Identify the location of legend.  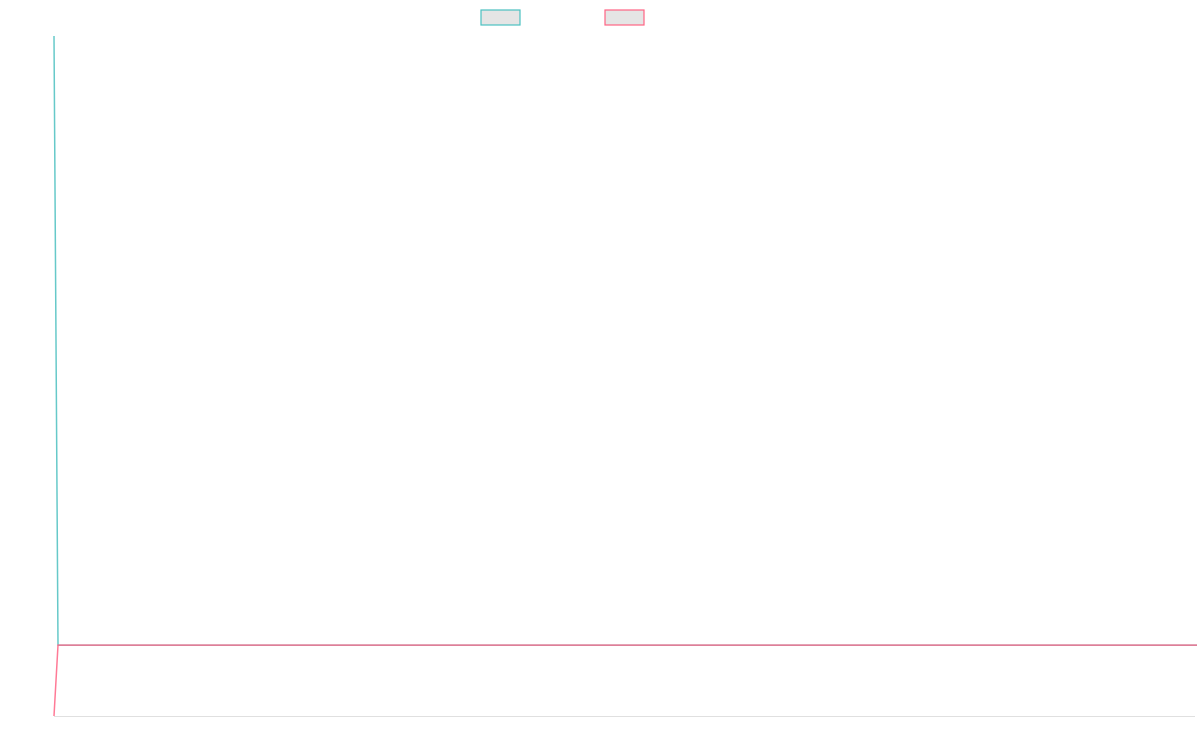
(562, 17).